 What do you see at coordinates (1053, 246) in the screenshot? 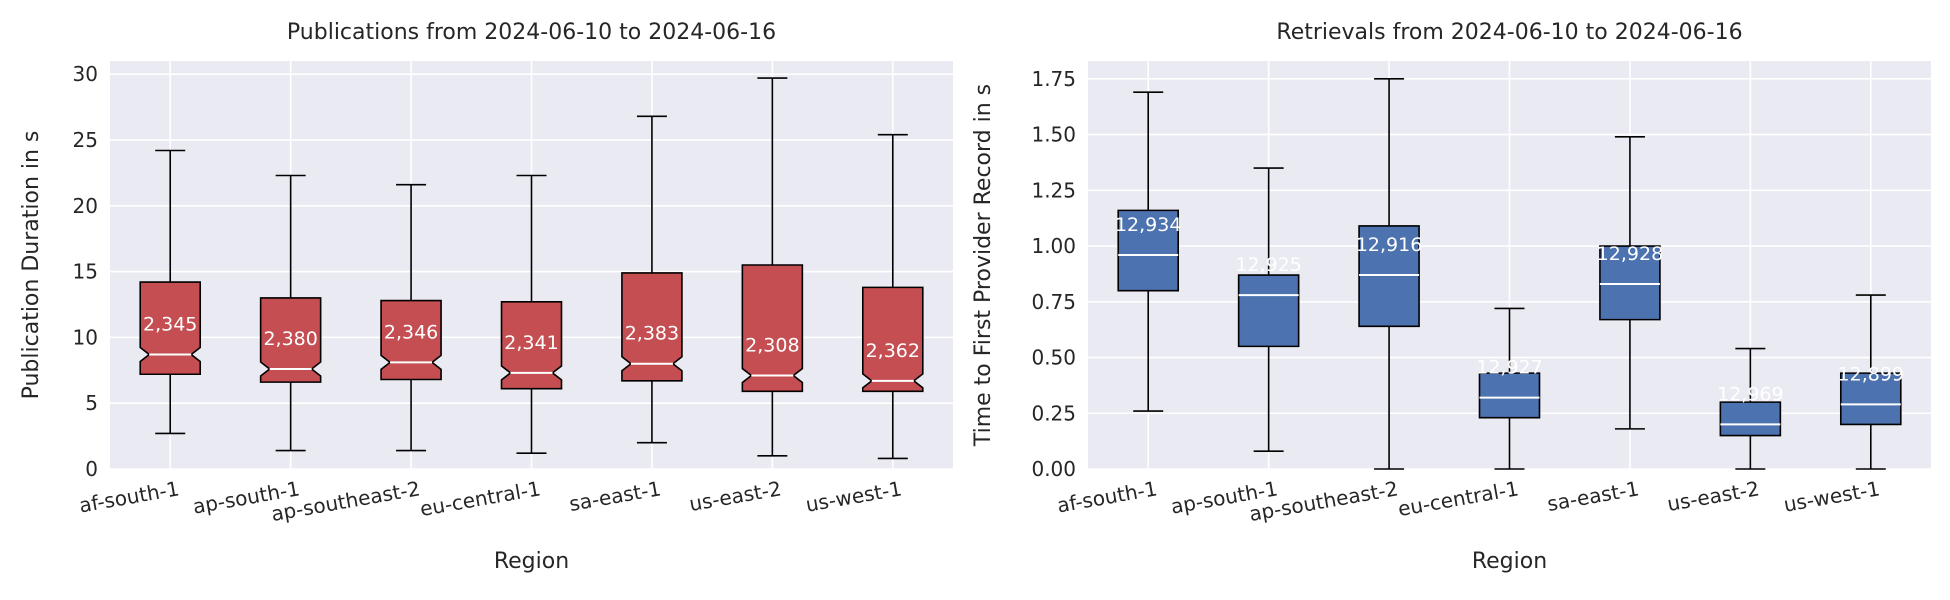
I see `y-tick-label: 1.00` at bounding box center [1053, 246].